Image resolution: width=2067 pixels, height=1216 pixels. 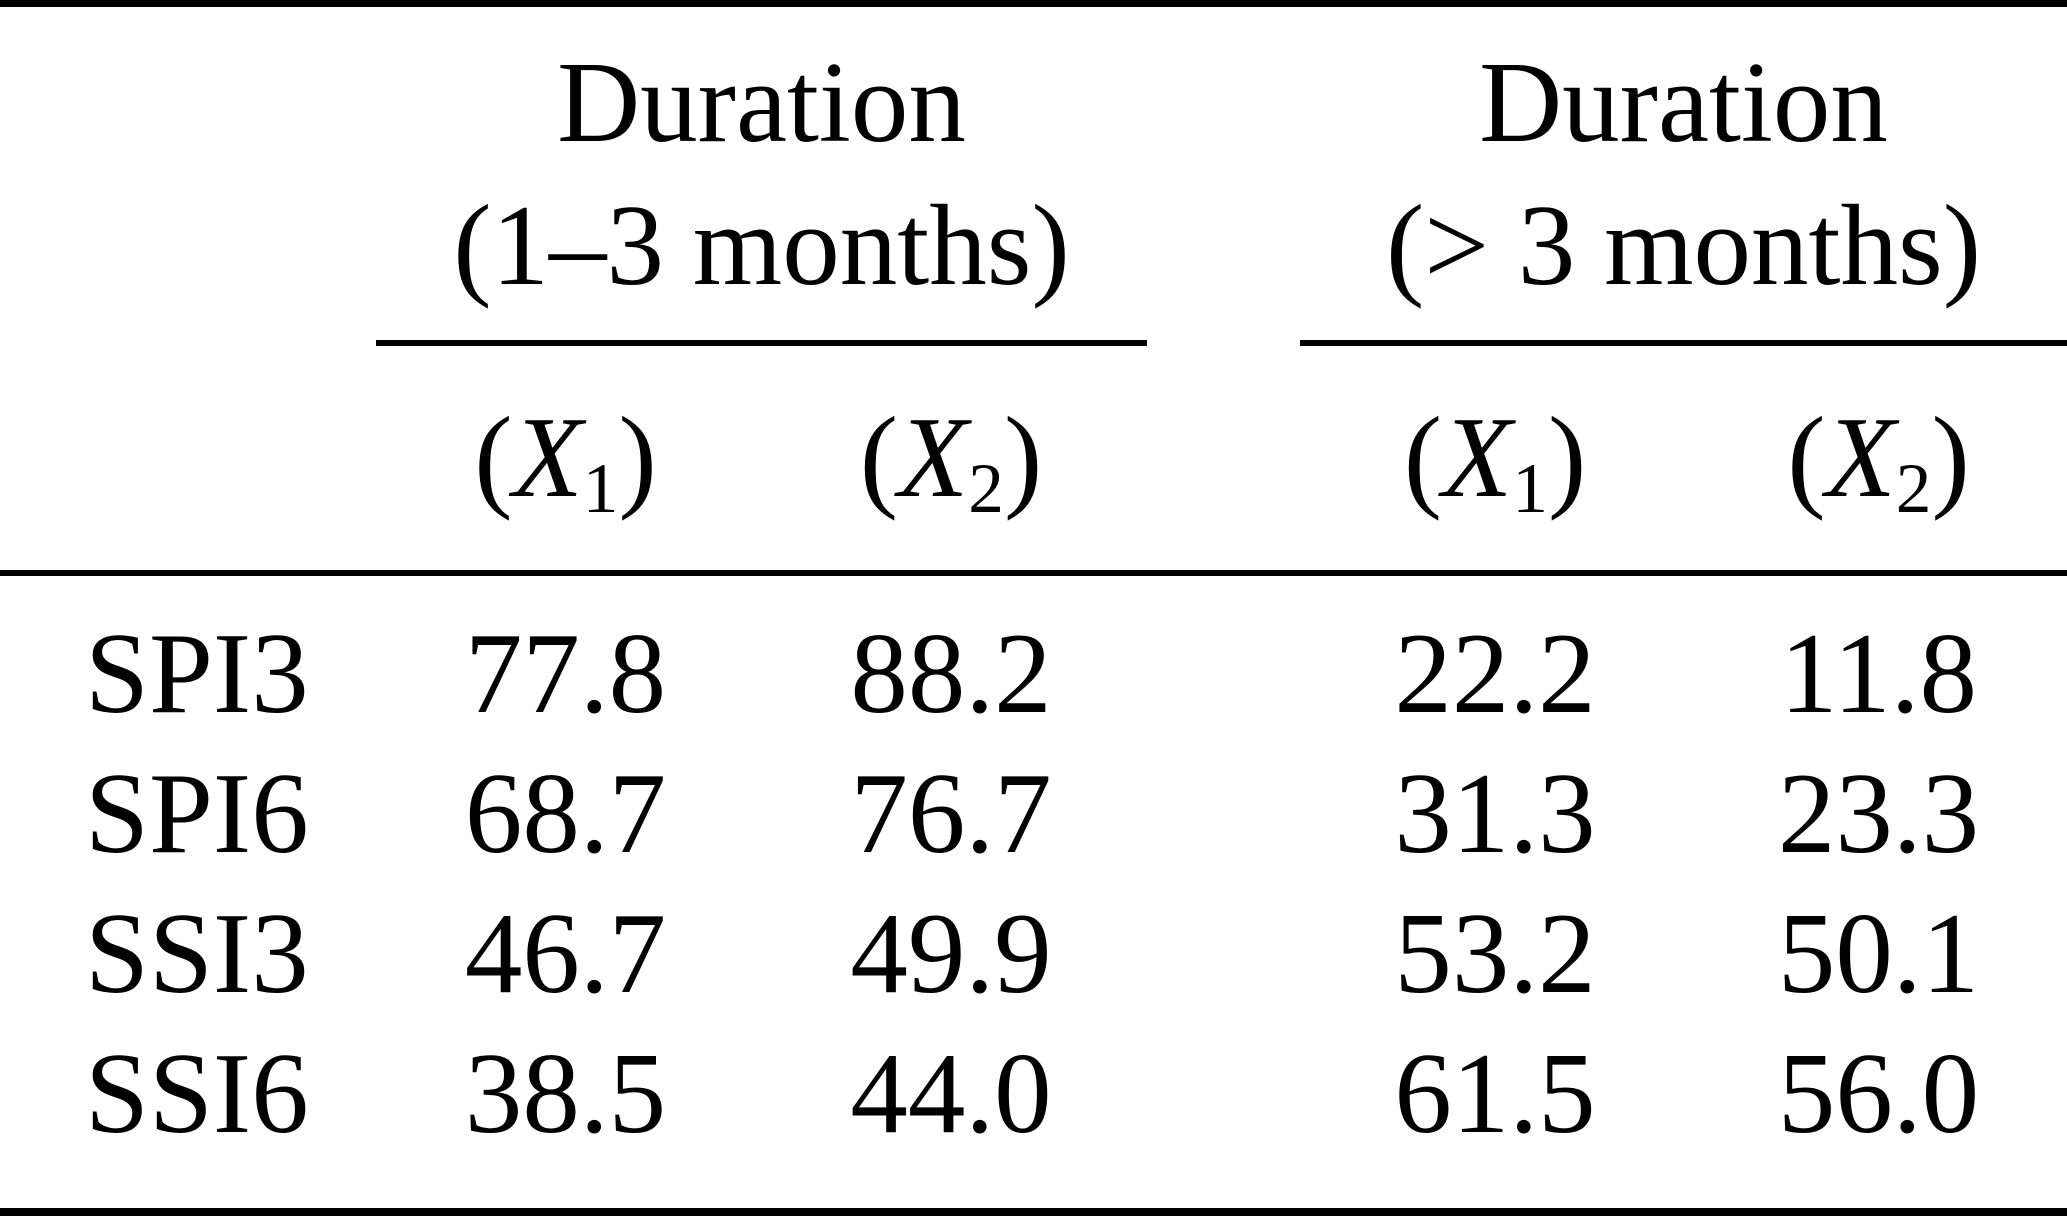 I want to click on row-label: SSI6, so click(x=197, y=1093).